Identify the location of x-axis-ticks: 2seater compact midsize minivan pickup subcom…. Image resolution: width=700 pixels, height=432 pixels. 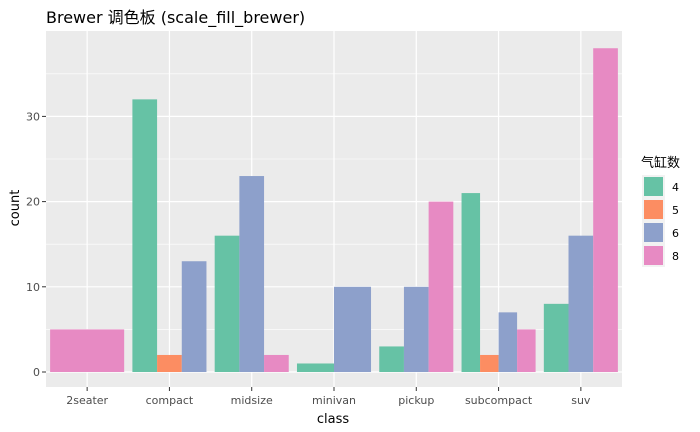
(328, 397).